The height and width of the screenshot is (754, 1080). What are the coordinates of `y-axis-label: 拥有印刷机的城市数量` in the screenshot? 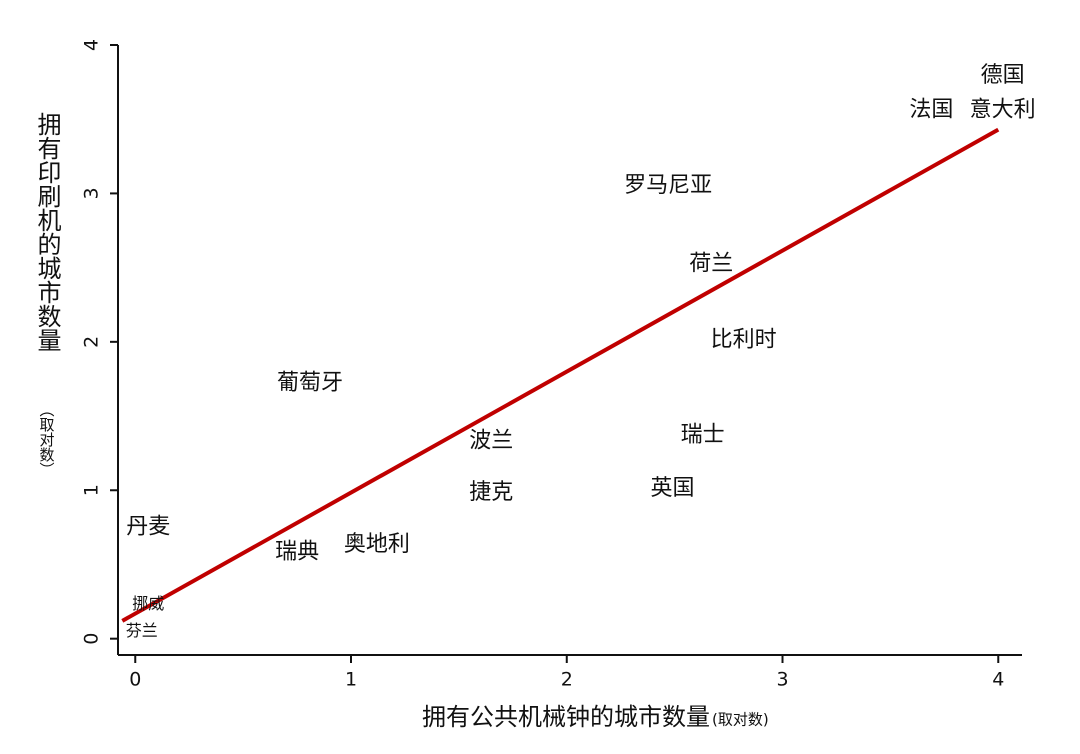 It's located at (47, 232).